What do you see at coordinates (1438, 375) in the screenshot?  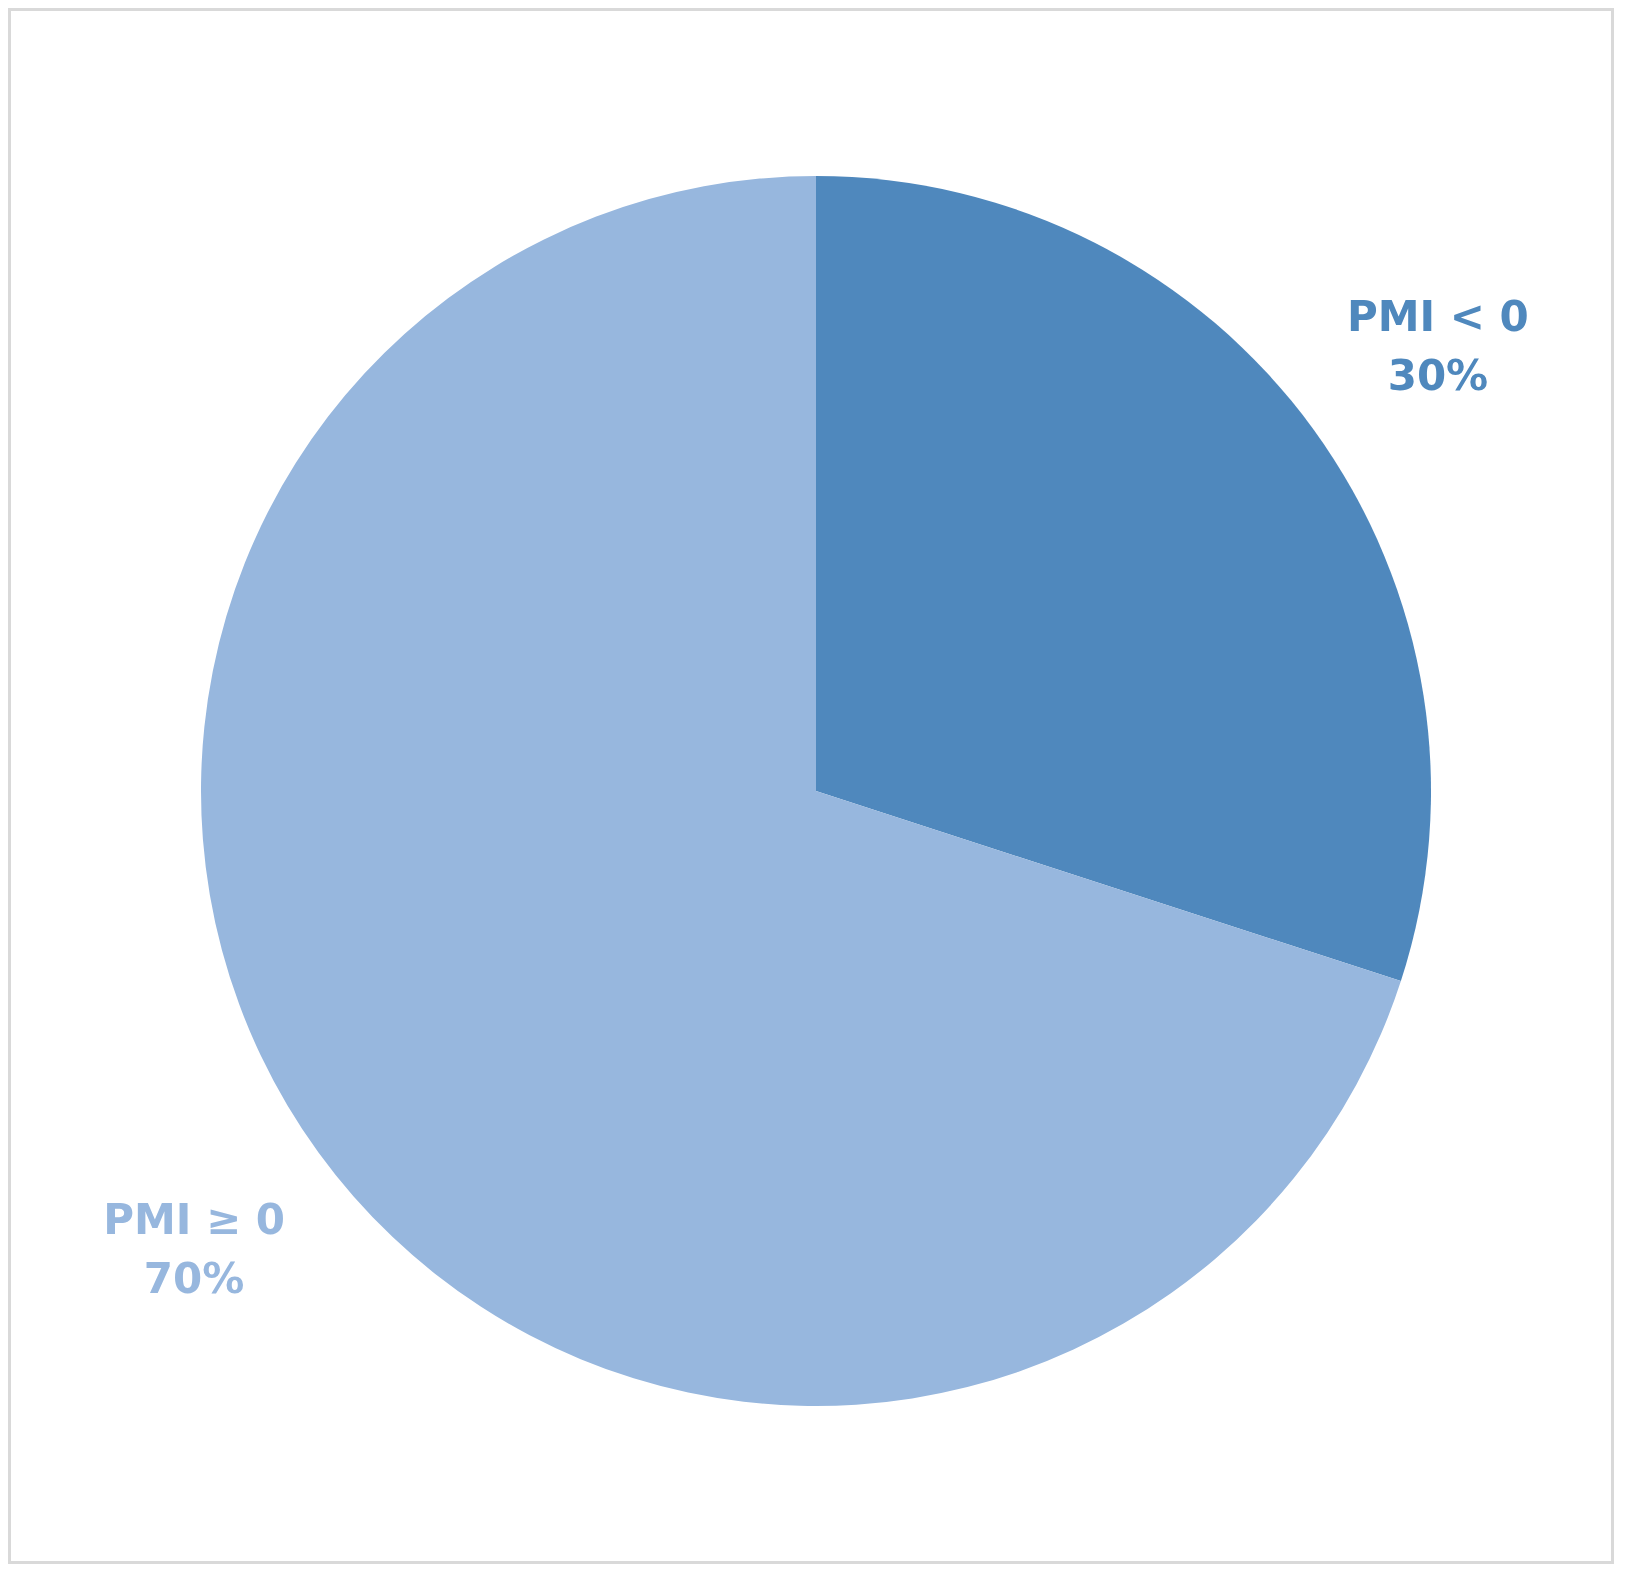 I see `data-label: 30%` at bounding box center [1438, 375].